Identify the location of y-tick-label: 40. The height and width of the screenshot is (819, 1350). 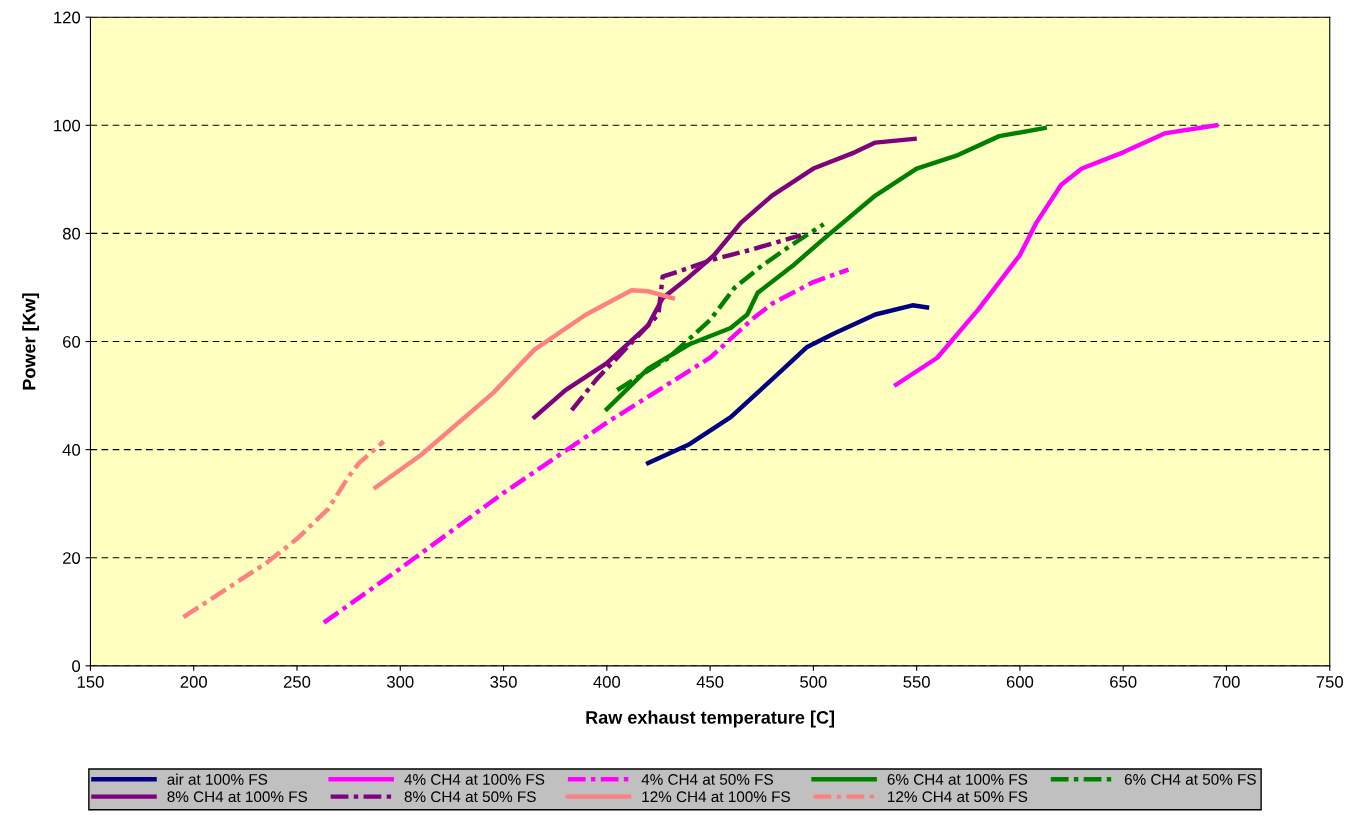
(71, 450).